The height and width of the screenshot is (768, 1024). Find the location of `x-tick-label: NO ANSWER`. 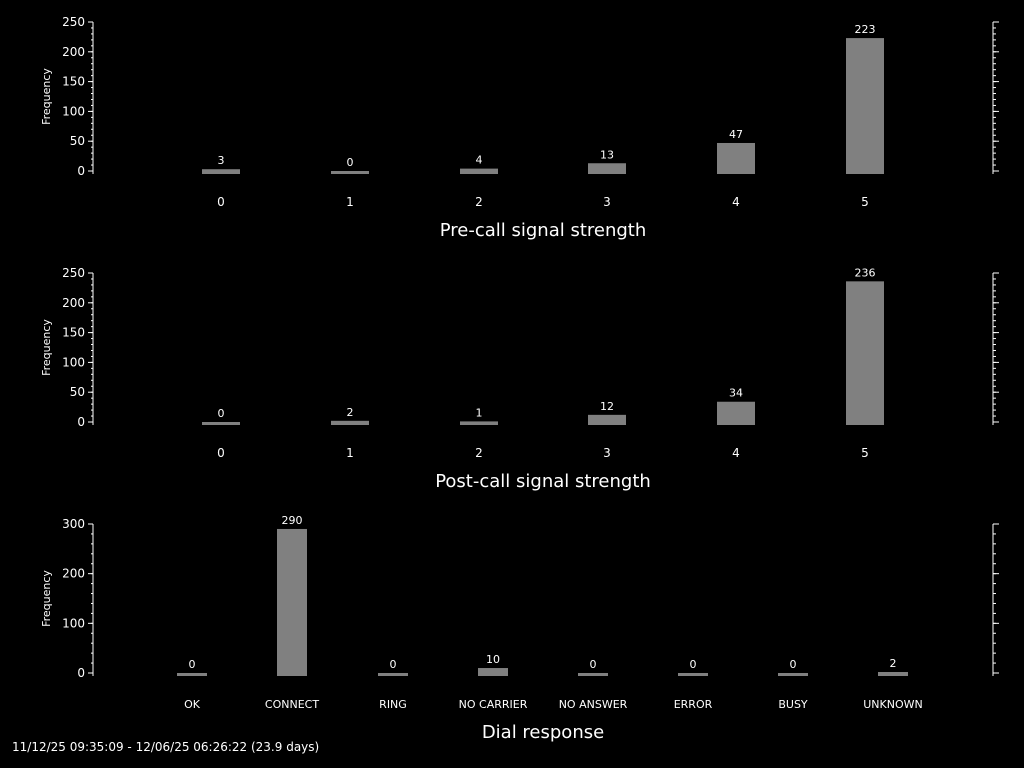

x-tick-label: NO ANSWER is located at coordinates (593, 704).